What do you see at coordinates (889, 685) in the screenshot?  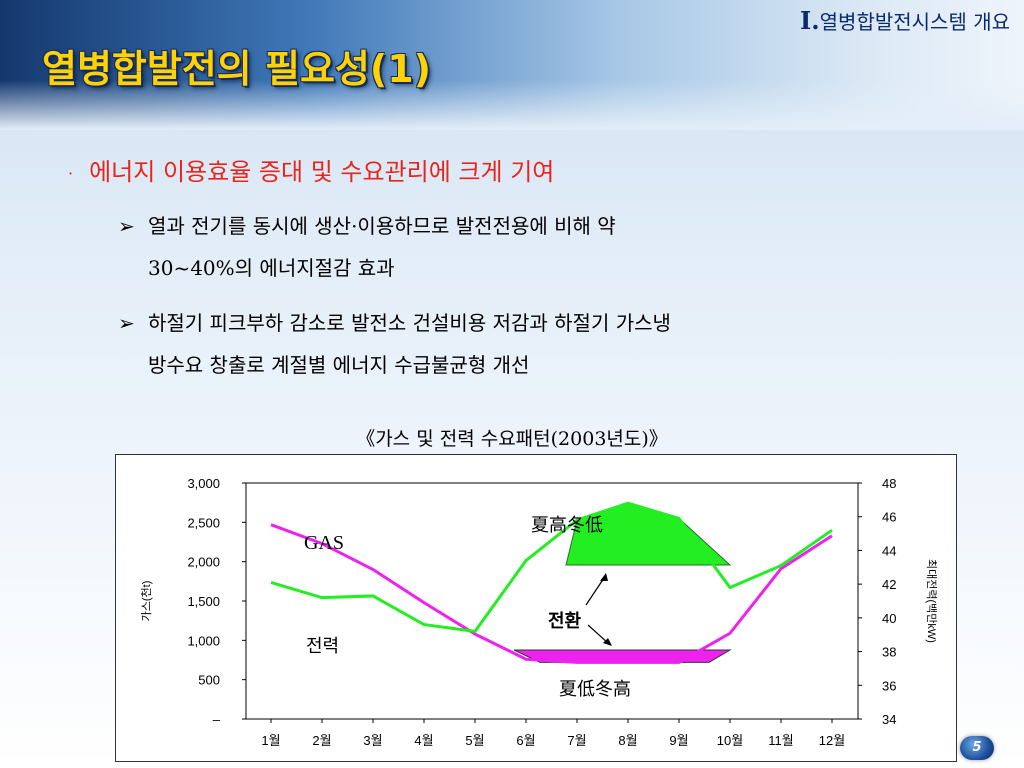 I see `y-right-tick-label: 36` at bounding box center [889, 685].